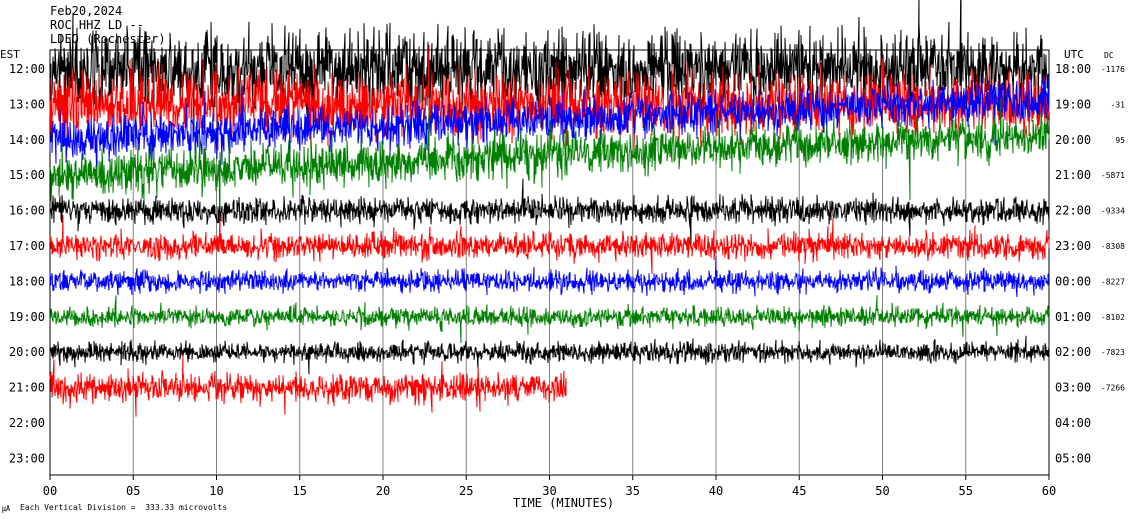 The image size is (1130, 519). Describe the element at coordinates (1073, 211) in the screenshot. I see `utc-tick-label: 22:00` at that location.